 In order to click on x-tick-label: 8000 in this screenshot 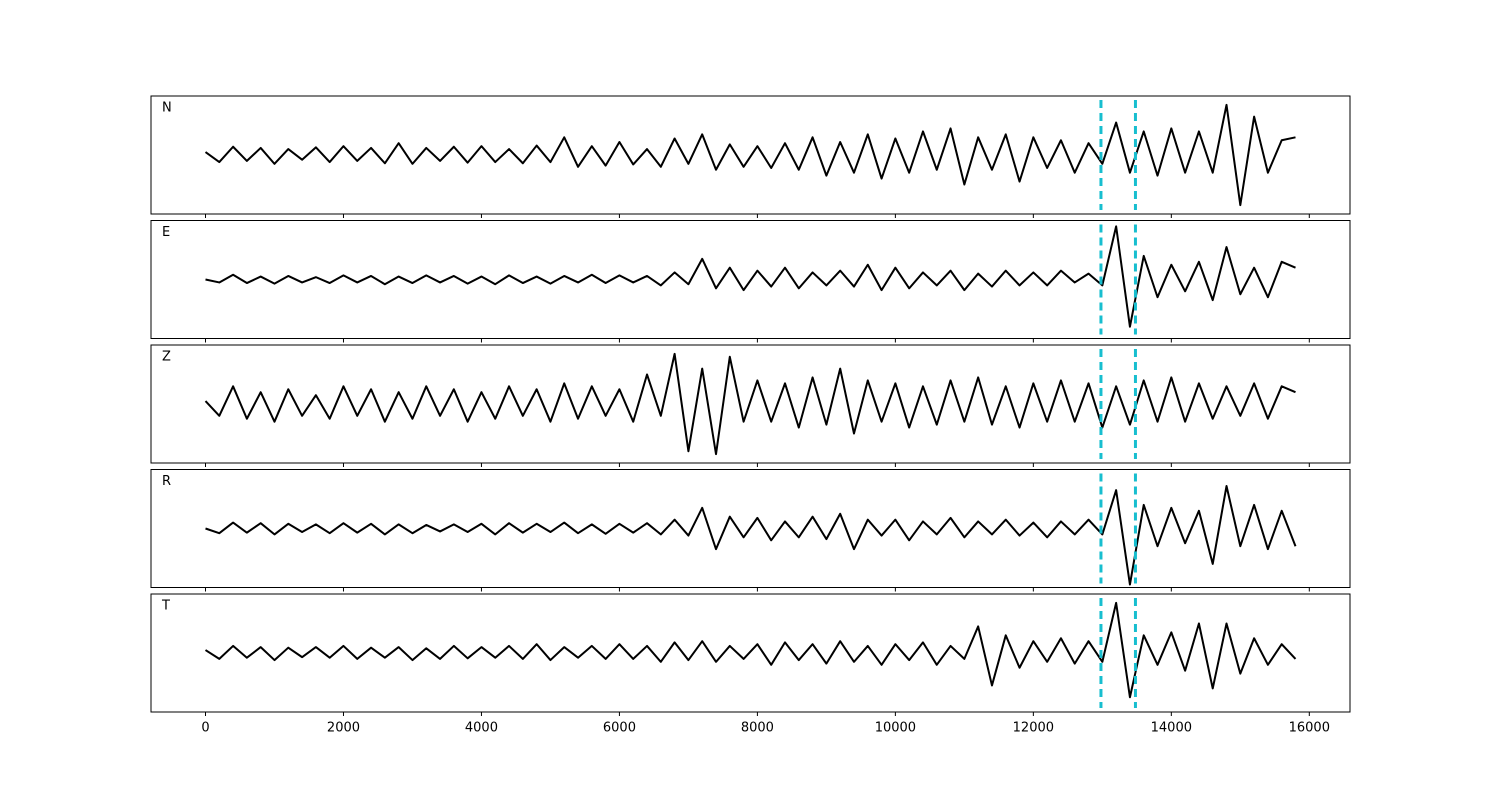, I will do `click(757, 728)`.